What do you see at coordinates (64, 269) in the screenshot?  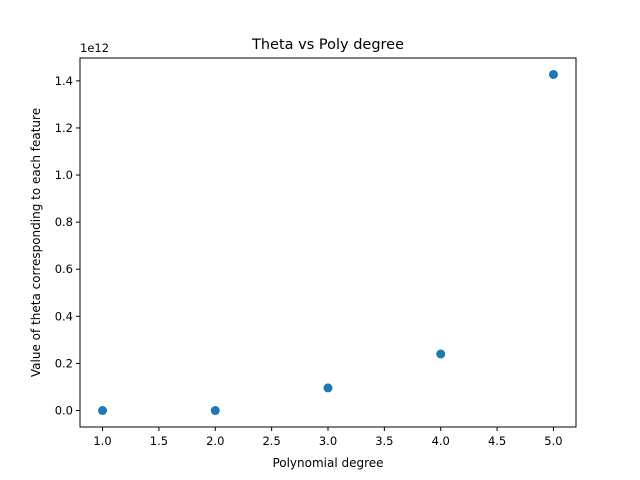 I see `y-tick-label: 0.6` at bounding box center [64, 269].